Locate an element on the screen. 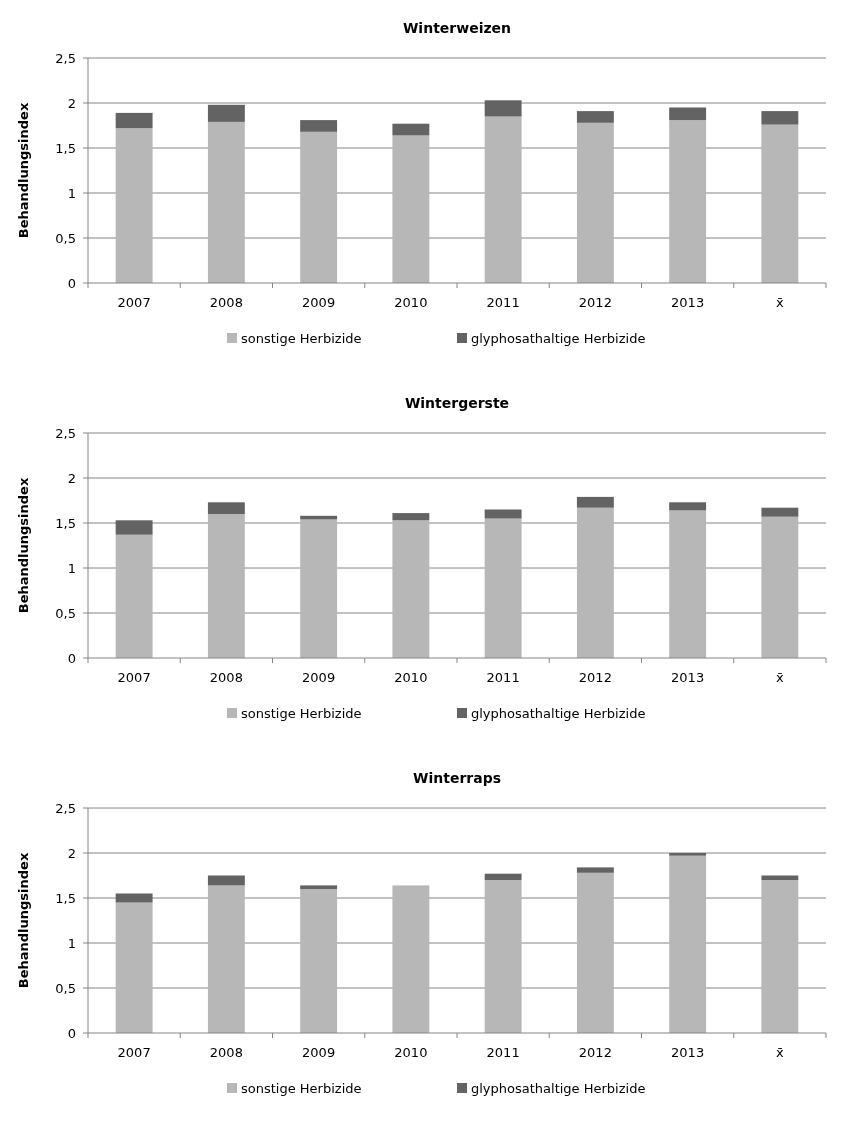 The image size is (842, 1147). chart-title: Winterweizen is located at coordinates (457, 28).